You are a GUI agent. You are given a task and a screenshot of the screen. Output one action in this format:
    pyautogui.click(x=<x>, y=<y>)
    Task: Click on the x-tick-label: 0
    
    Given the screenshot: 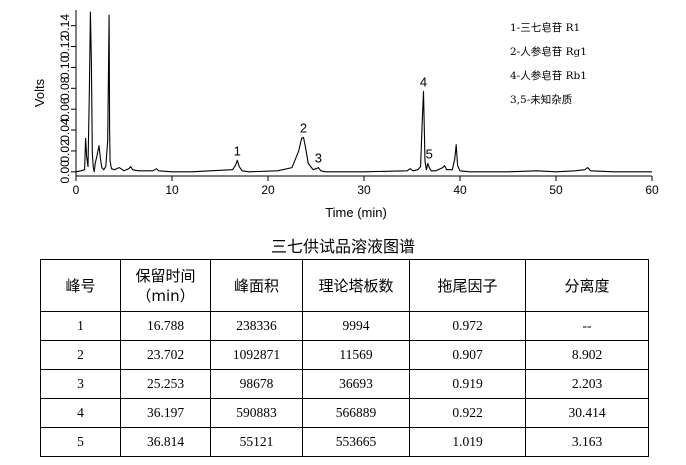 What is the action you would take?
    pyautogui.click(x=76, y=190)
    